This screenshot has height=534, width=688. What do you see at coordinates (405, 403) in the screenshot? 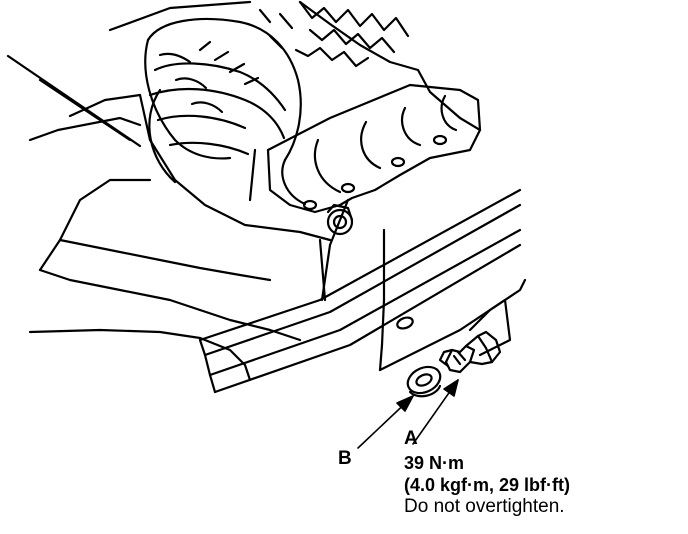
I see `leader-b-arrowhead` at bounding box center [405, 403].